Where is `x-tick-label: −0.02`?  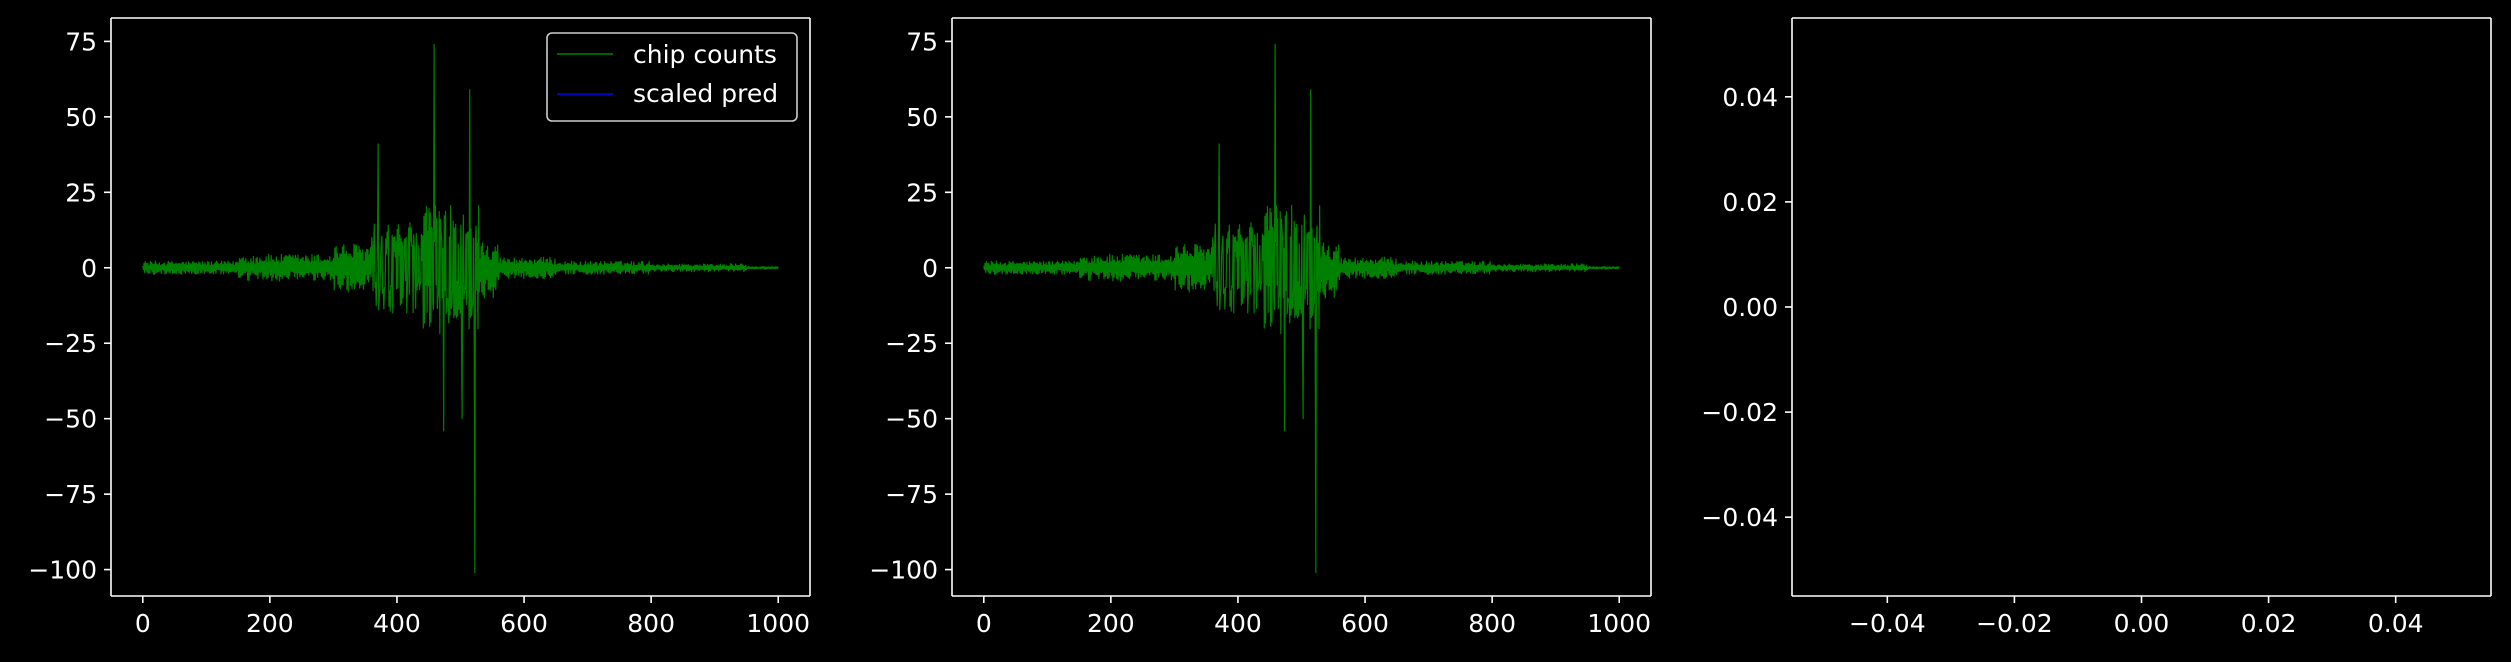 x-tick-label: −0.02 is located at coordinates (2014, 623).